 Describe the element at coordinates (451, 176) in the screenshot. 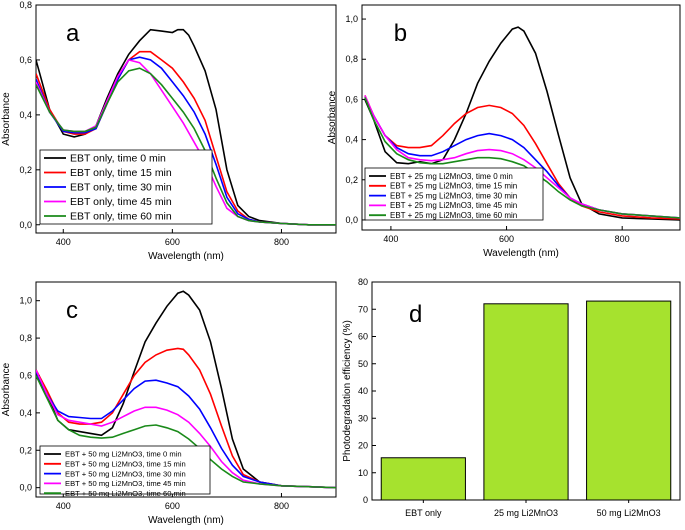

I see `legend-entry-1: EBT + 25 mg Li2MnO3, time 0 min` at that location.